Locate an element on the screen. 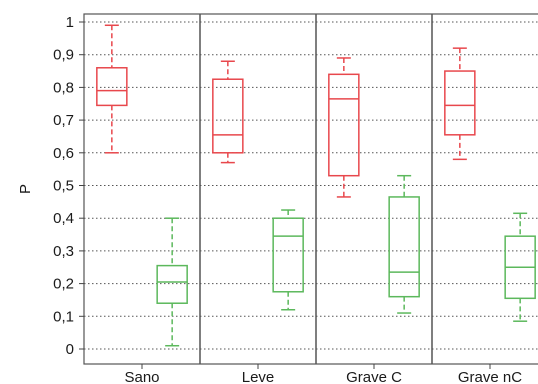 The width and height of the screenshot is (538, 384). y-axis-label: P is located at coordinates (25, 189).